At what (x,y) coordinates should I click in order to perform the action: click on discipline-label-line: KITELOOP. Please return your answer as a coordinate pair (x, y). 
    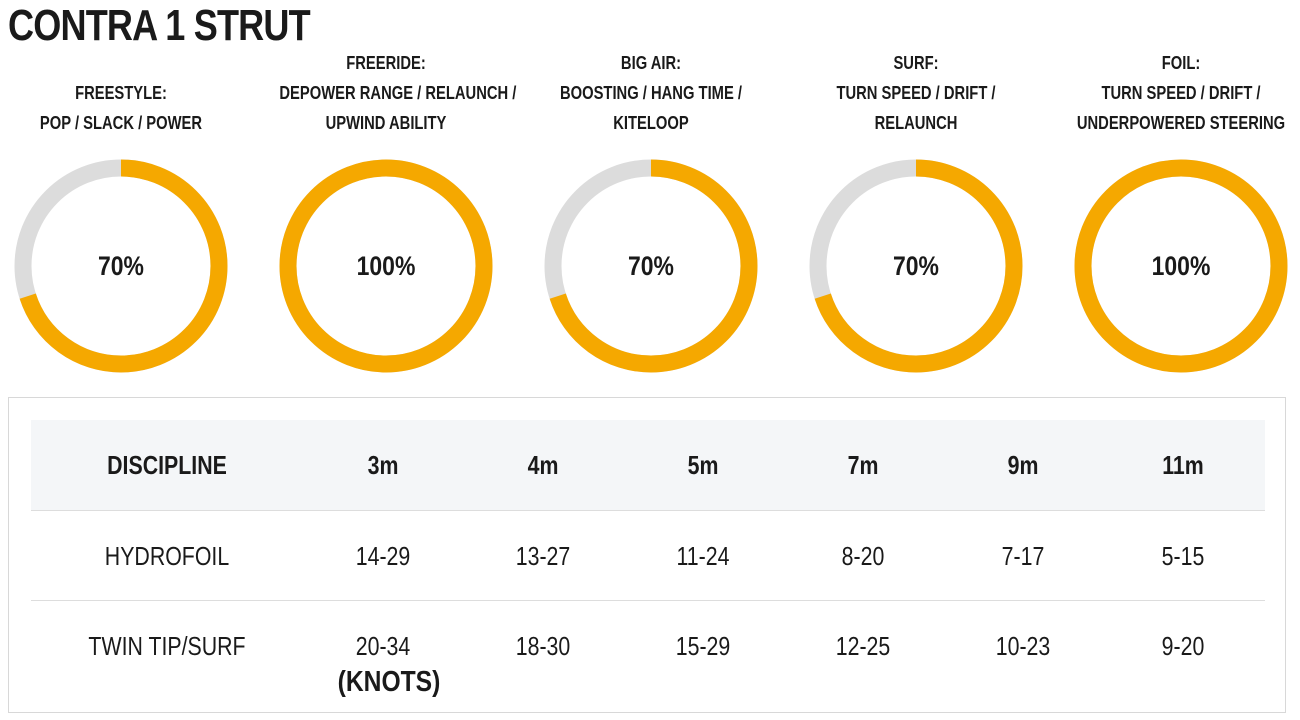
    Looking at the image, I should click on (651, 123).